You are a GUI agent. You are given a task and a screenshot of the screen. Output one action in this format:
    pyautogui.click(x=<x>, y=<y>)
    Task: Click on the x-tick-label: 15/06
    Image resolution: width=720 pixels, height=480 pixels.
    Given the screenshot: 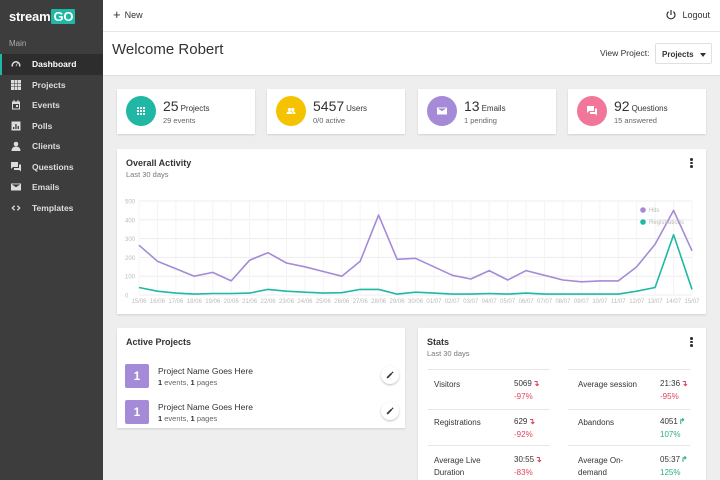 What is the action you would take?
    pyautogui.click(x=139, y=302)
    